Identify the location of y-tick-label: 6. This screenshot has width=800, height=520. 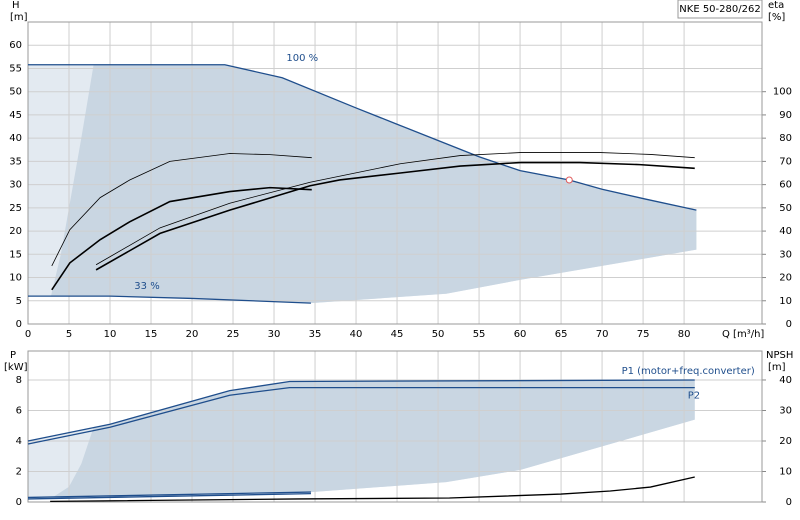
(19, 410).